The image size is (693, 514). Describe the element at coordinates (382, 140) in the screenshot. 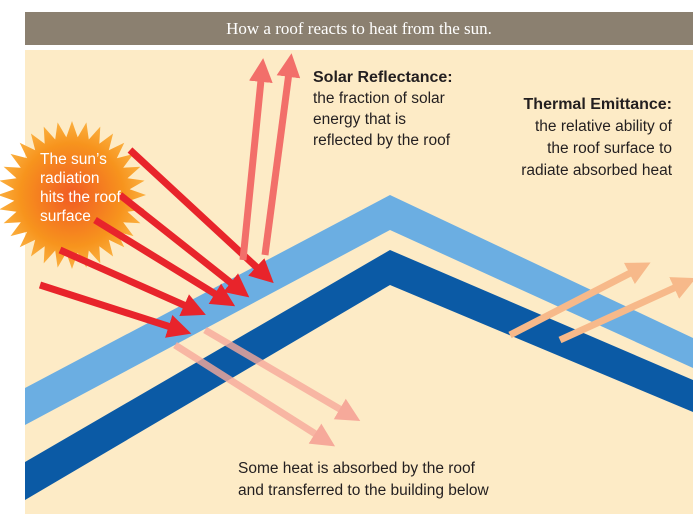

I see `reflectance-text: reflected by the roof` at that location.